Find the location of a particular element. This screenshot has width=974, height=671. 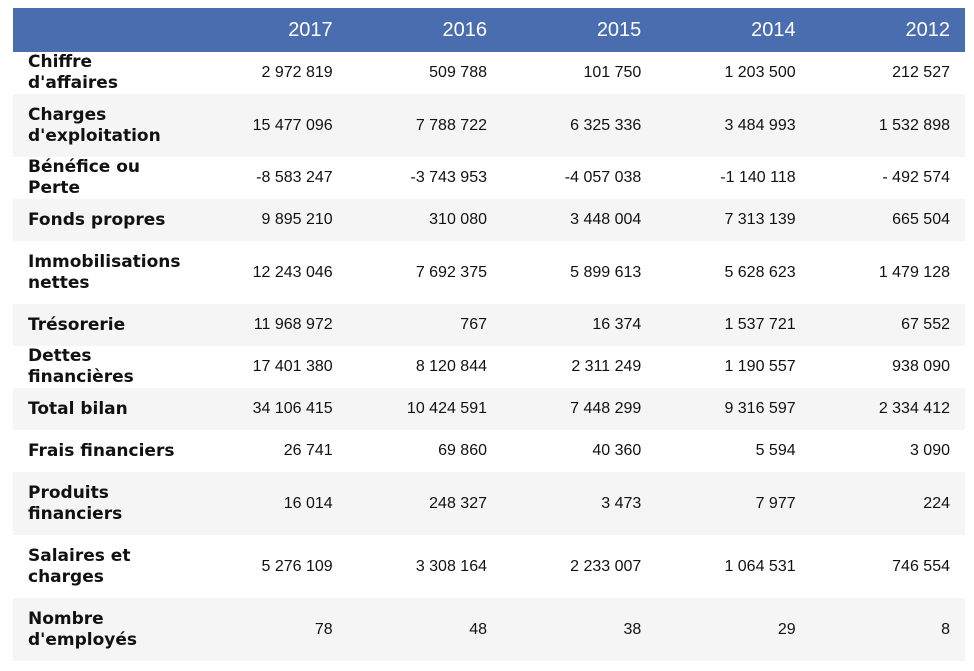

value-cell: 10 424 591 is located at coordinates (446, 408).